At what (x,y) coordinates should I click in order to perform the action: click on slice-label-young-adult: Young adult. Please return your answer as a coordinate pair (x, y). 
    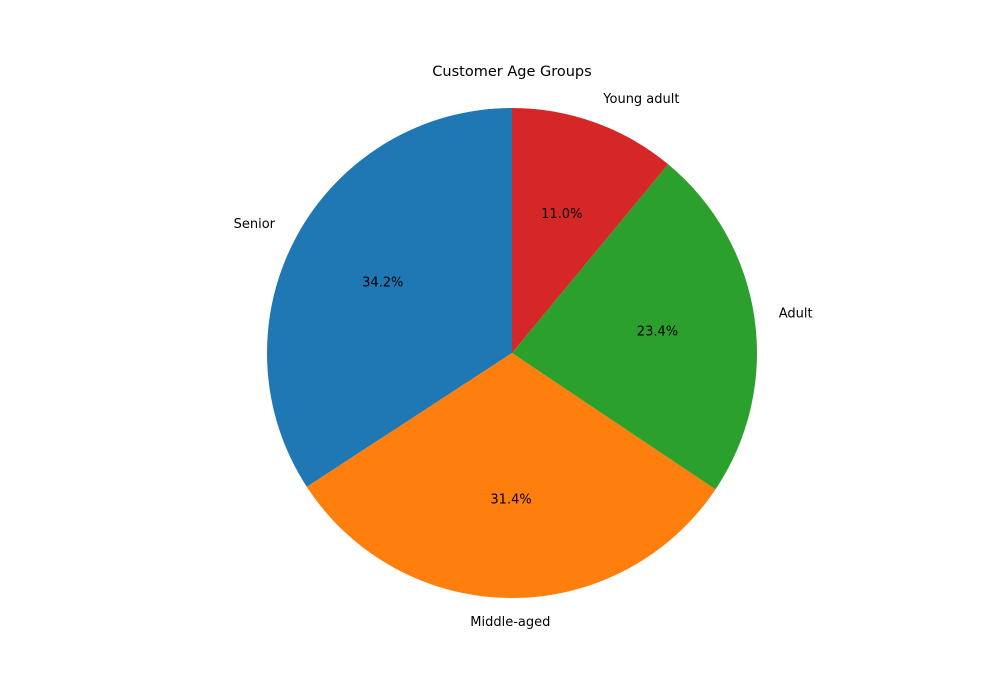
    Looking at the image, I should click on (640, 99).